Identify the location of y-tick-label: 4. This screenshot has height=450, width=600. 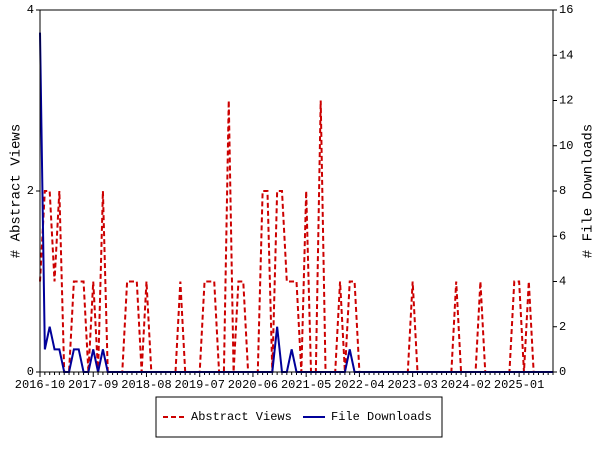
(30, 10).